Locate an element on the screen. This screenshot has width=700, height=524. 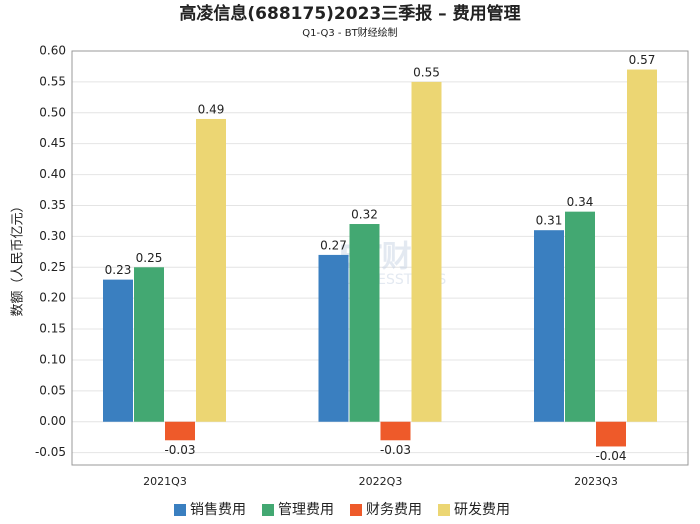
x-tick-label: 2023Q3 is located at coordinates (596, 481).